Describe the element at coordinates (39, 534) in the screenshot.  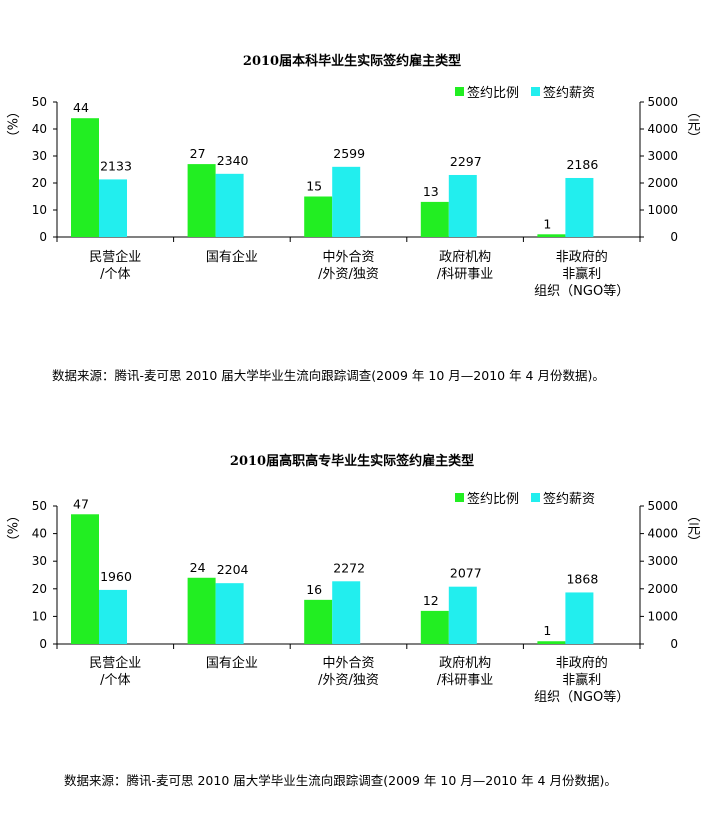
I see `y-left-tick-label: 40` at that location.